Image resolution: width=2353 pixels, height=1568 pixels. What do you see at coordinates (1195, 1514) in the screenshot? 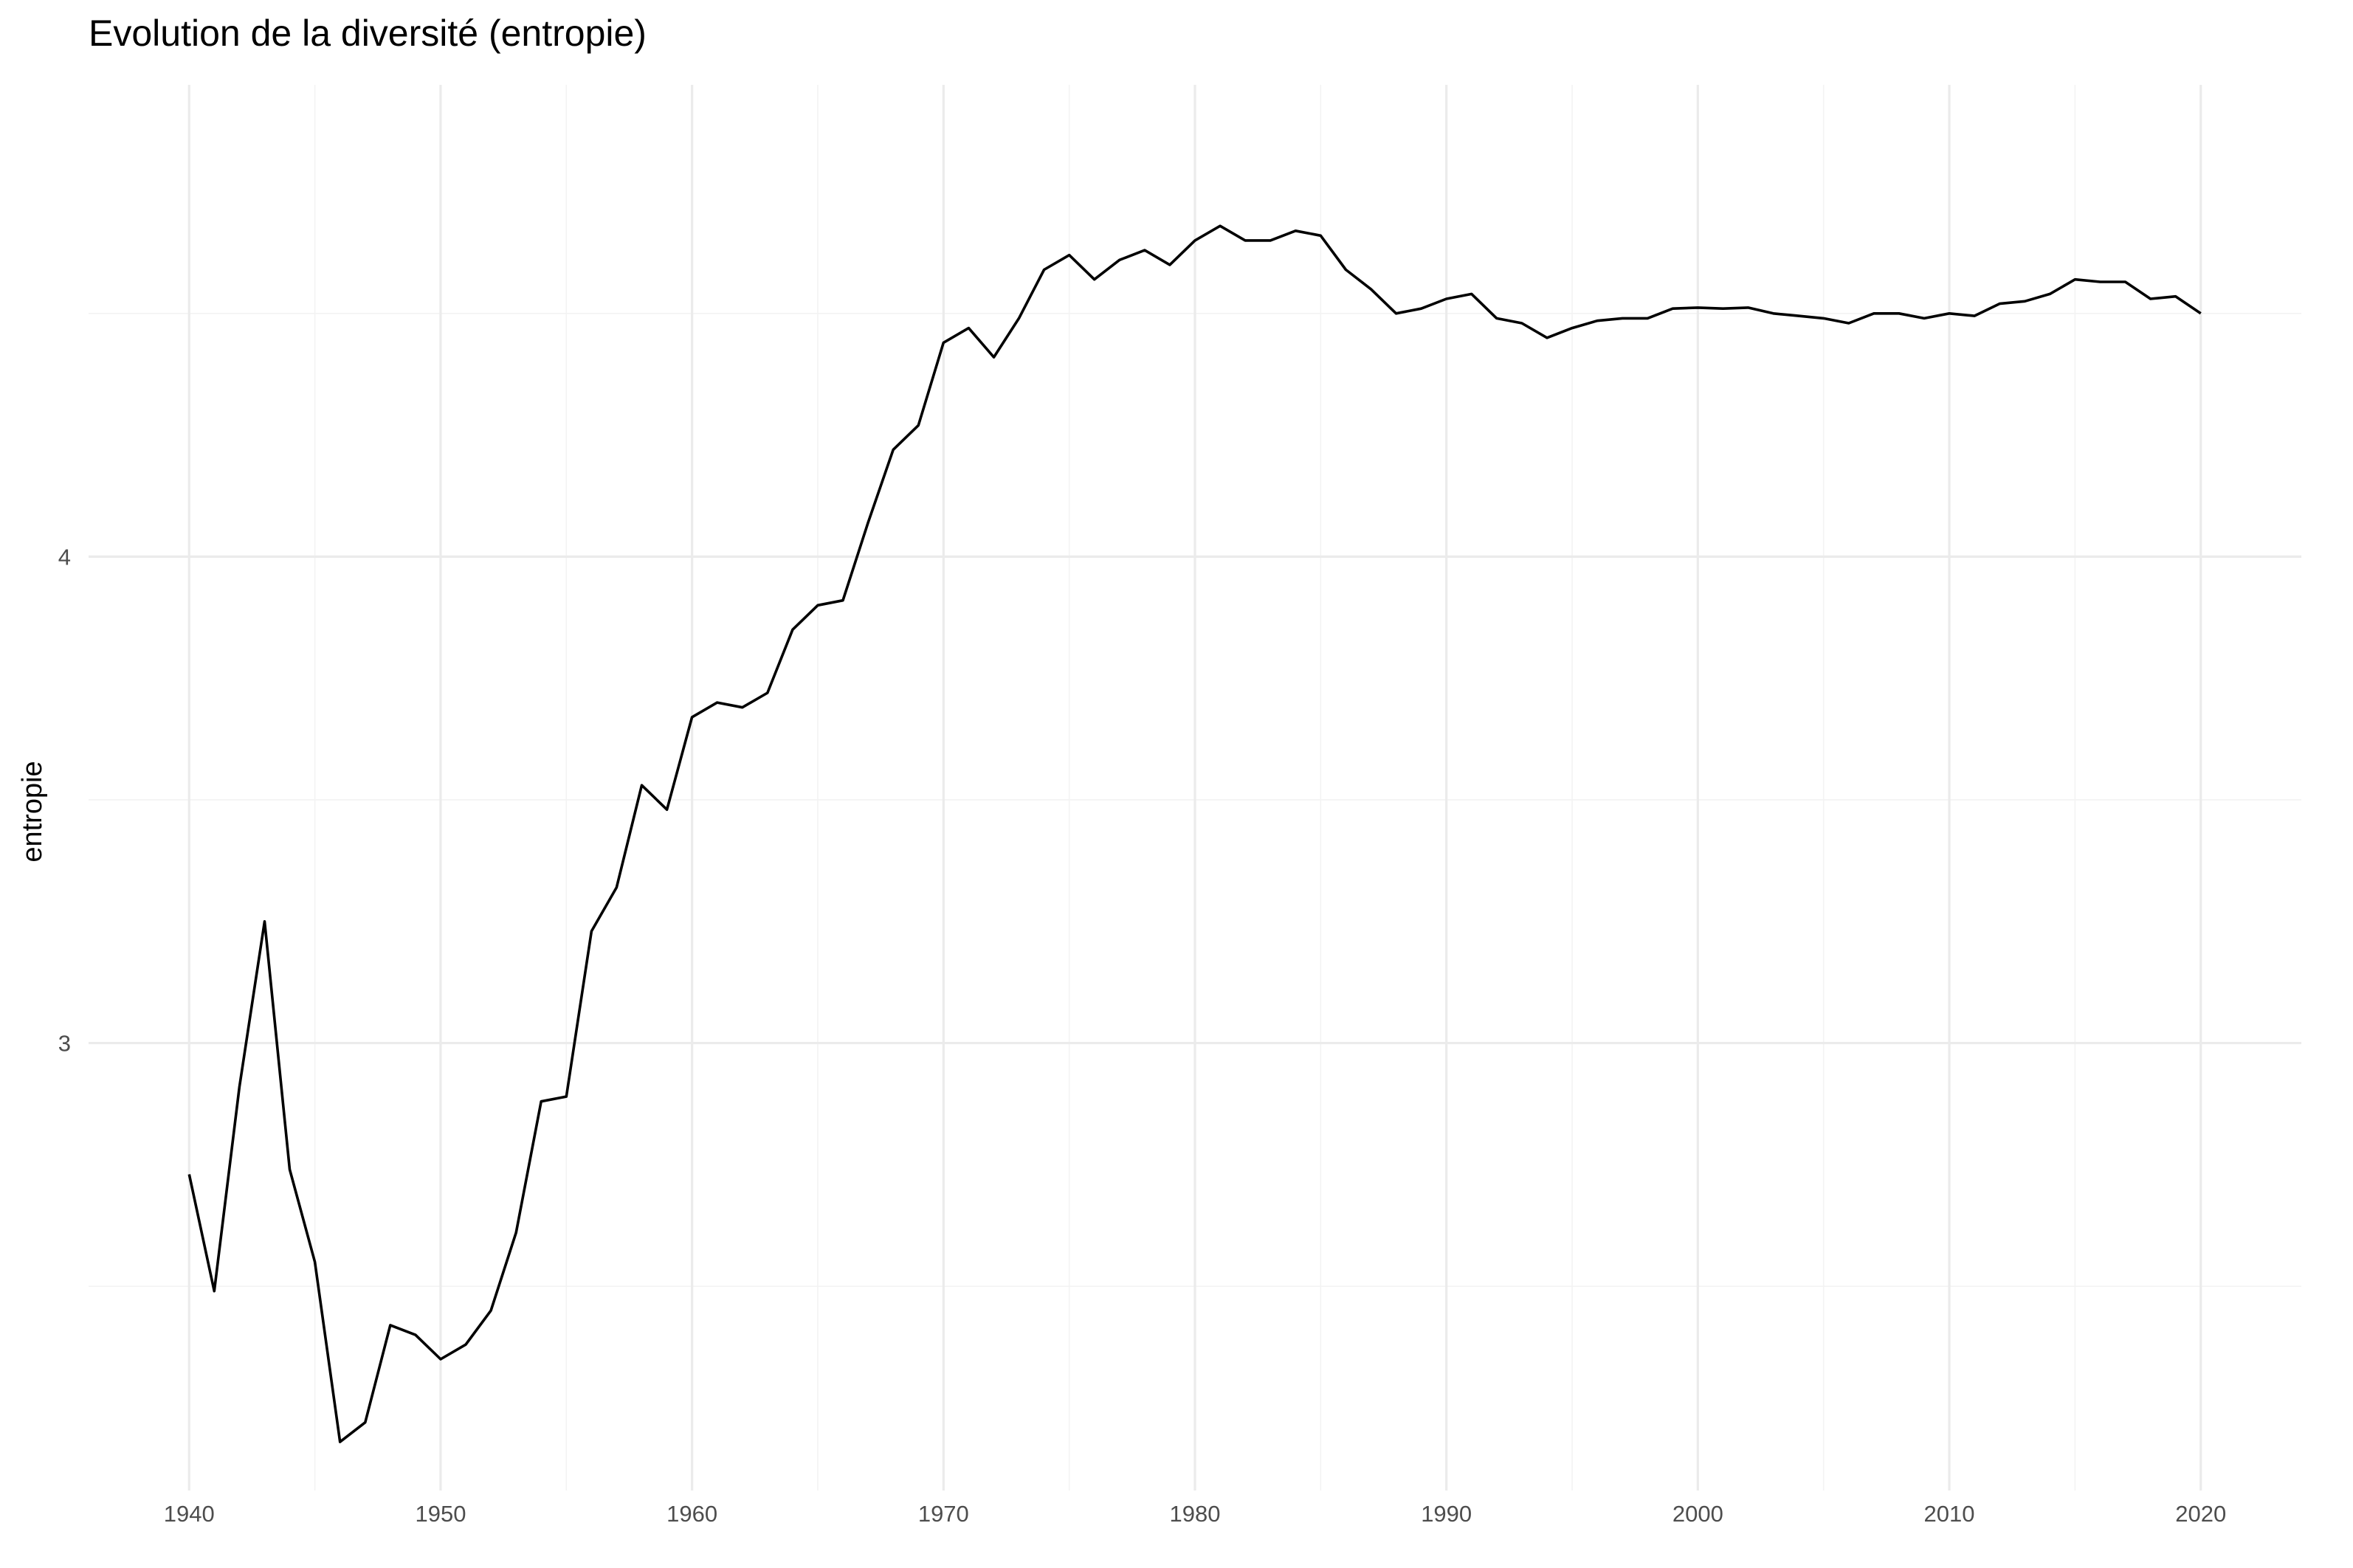
I see `x-tick-label: 1980` at bounding box center [1195, 1514].